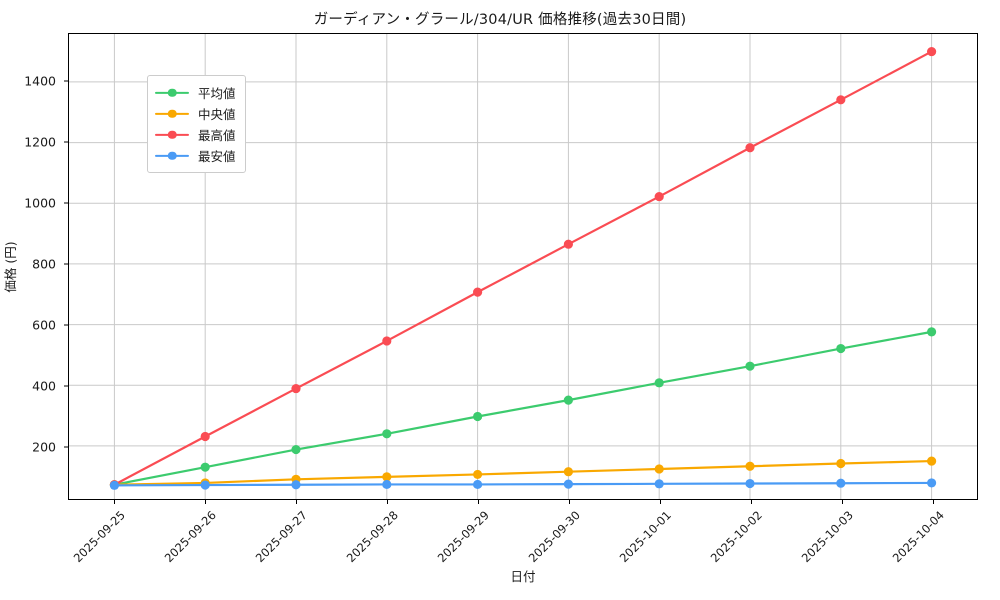 This screenshot has height=600, width=1000. I want to click on x-tick-label: 2025-09-29, so click(463, 537).